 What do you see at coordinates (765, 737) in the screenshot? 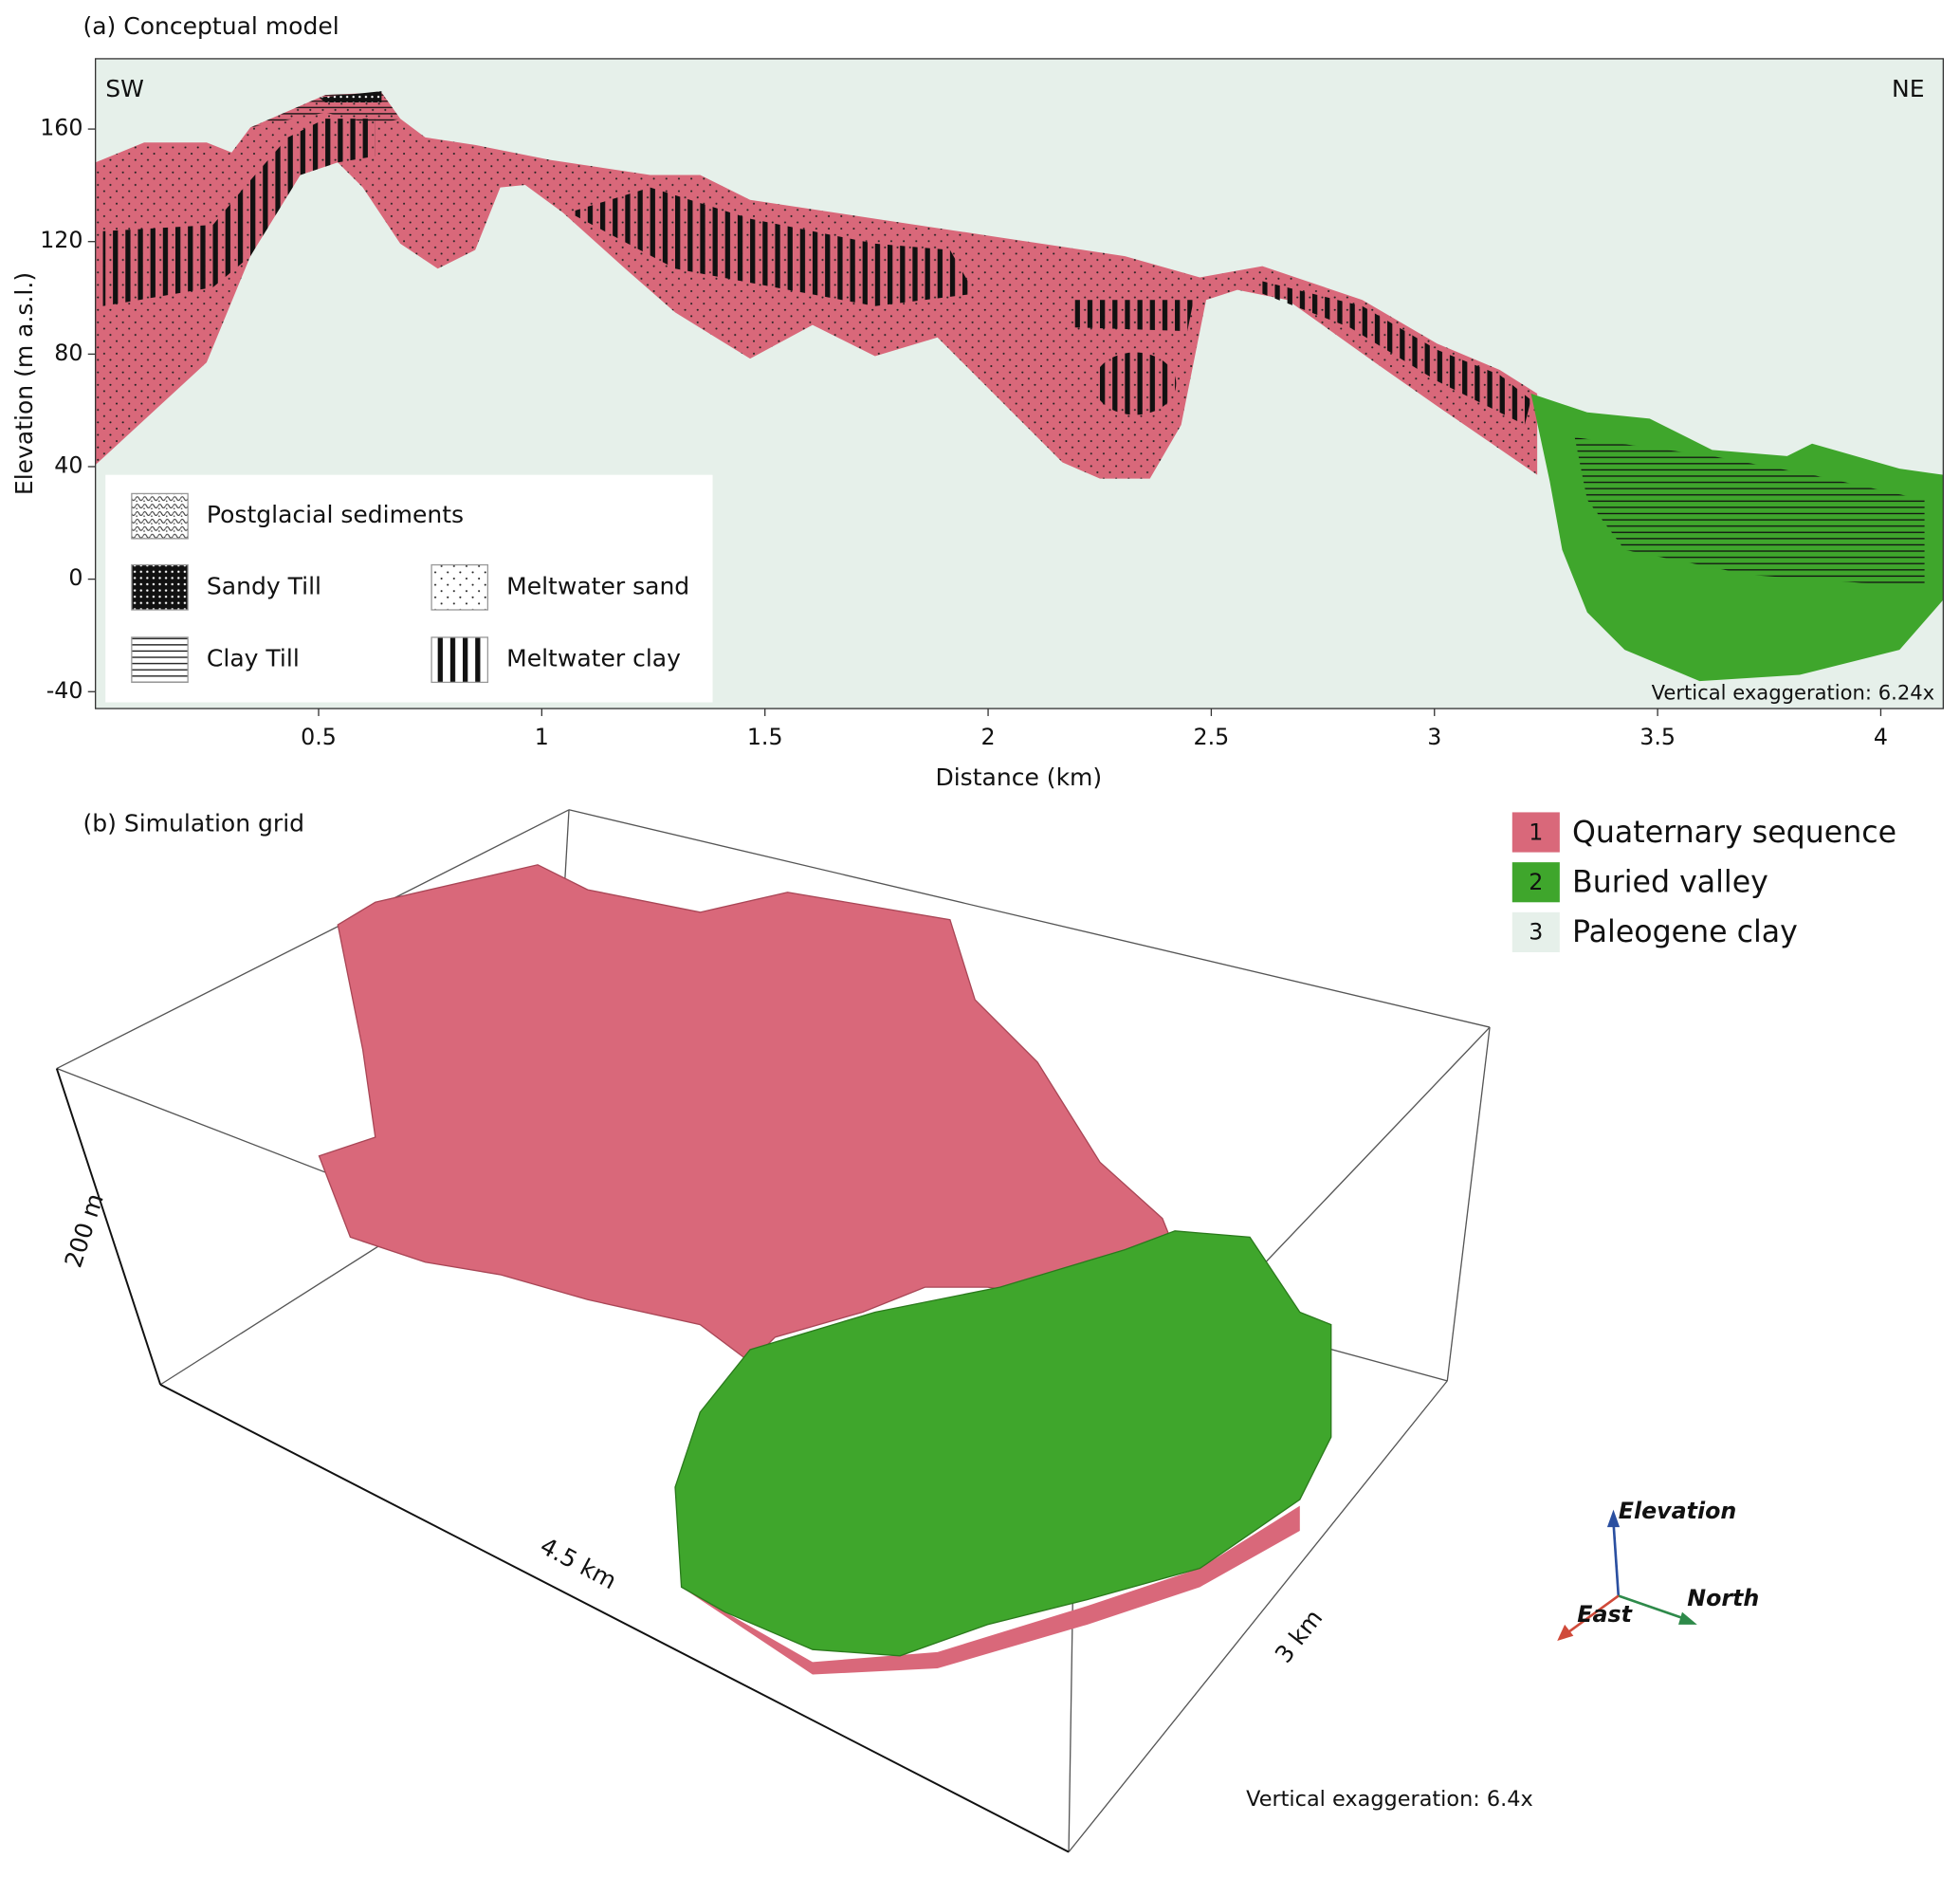
I see `x-tick-label: 1.5` at bounding box center [765, 737].